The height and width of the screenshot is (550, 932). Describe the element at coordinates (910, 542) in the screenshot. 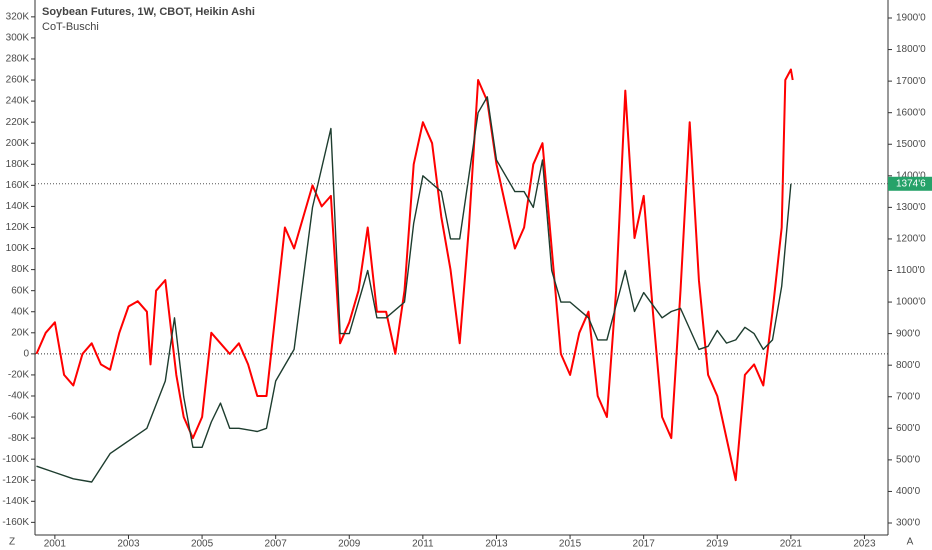

I see `auto-button: A` at that location.